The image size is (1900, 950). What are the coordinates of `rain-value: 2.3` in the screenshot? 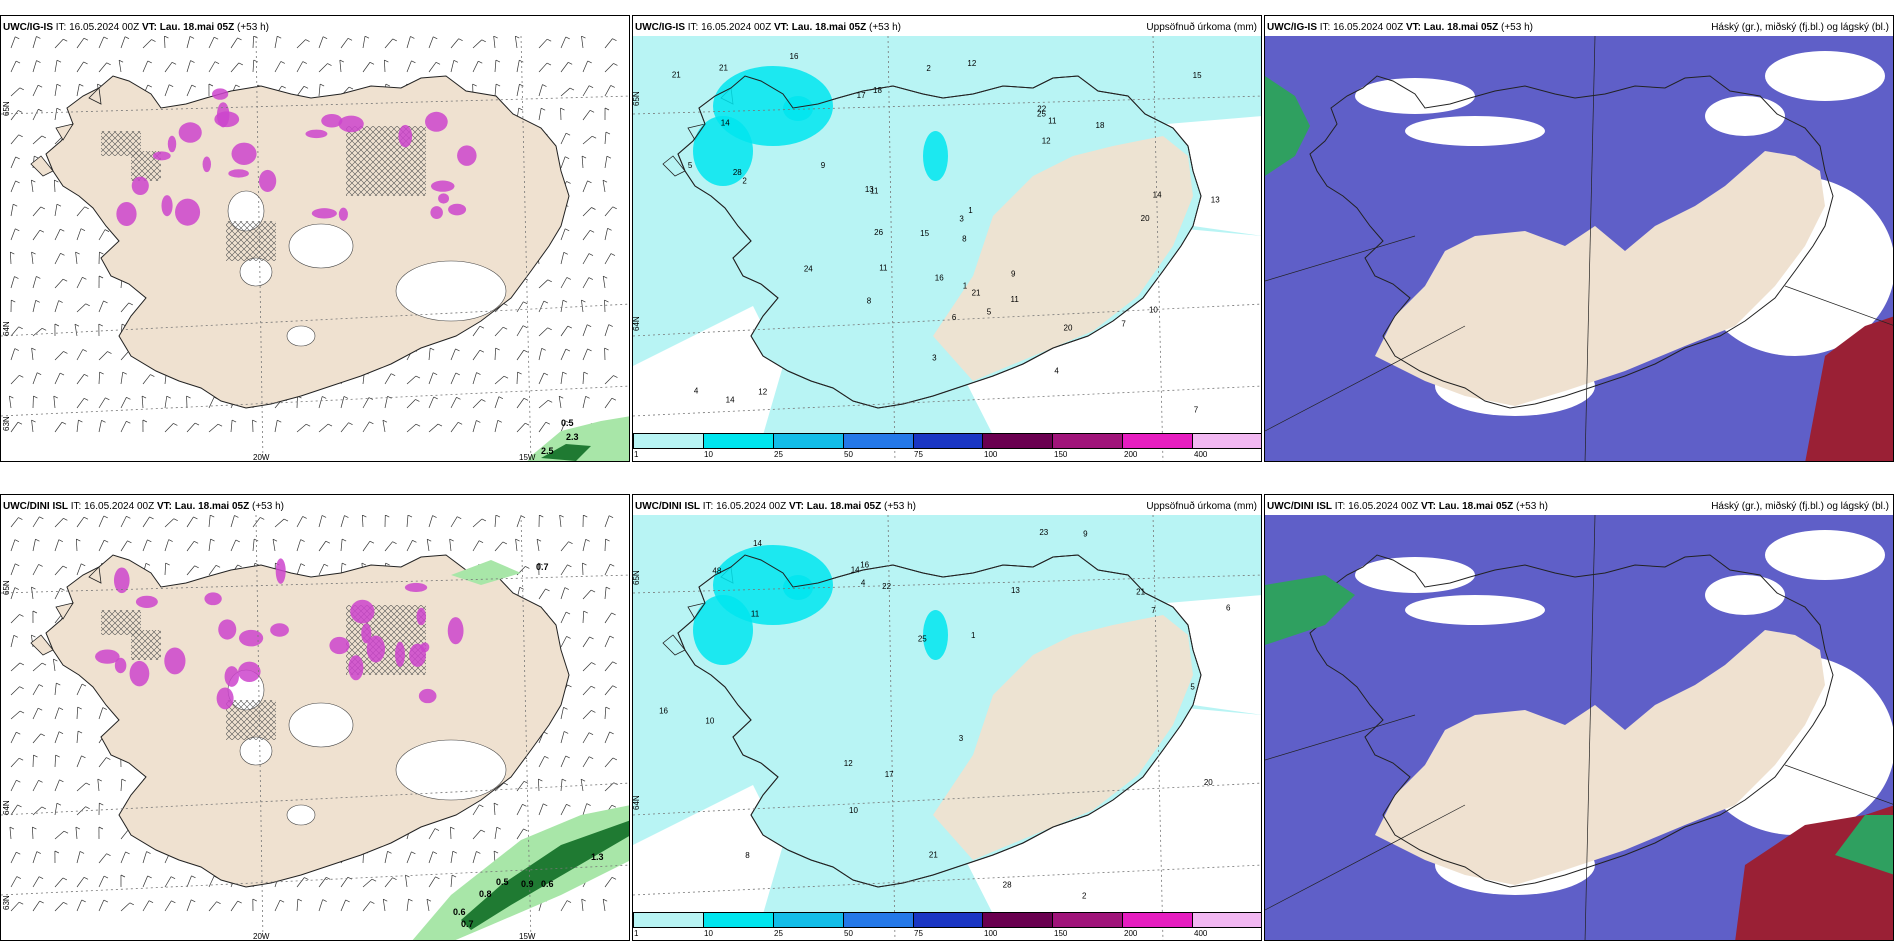 It's located at (572, 437).